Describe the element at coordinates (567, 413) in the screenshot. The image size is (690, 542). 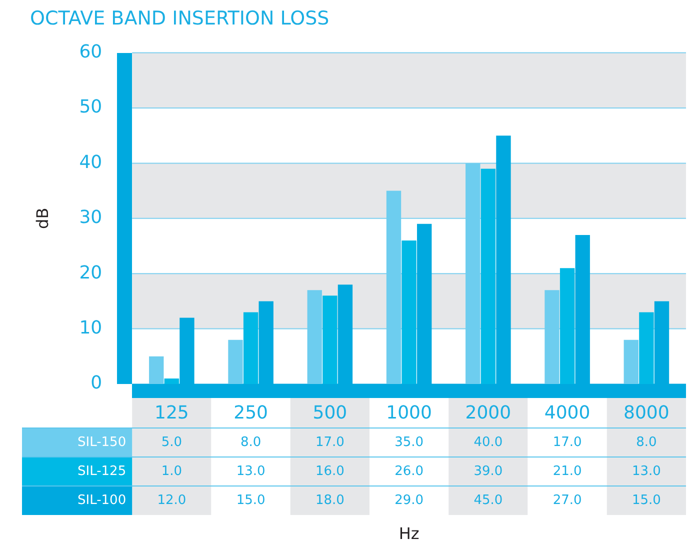
I see `x-tick-label: 4000` at that location.